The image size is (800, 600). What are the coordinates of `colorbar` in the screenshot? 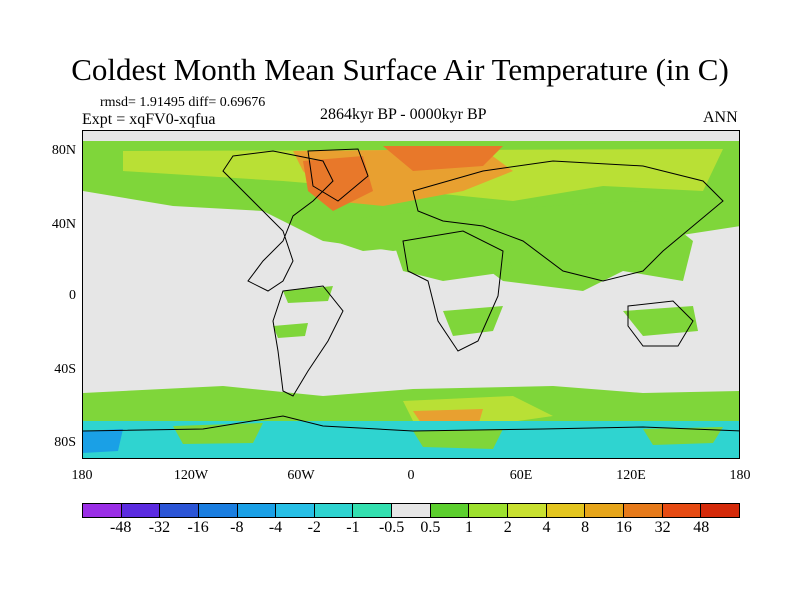 It's located at (411, 510).